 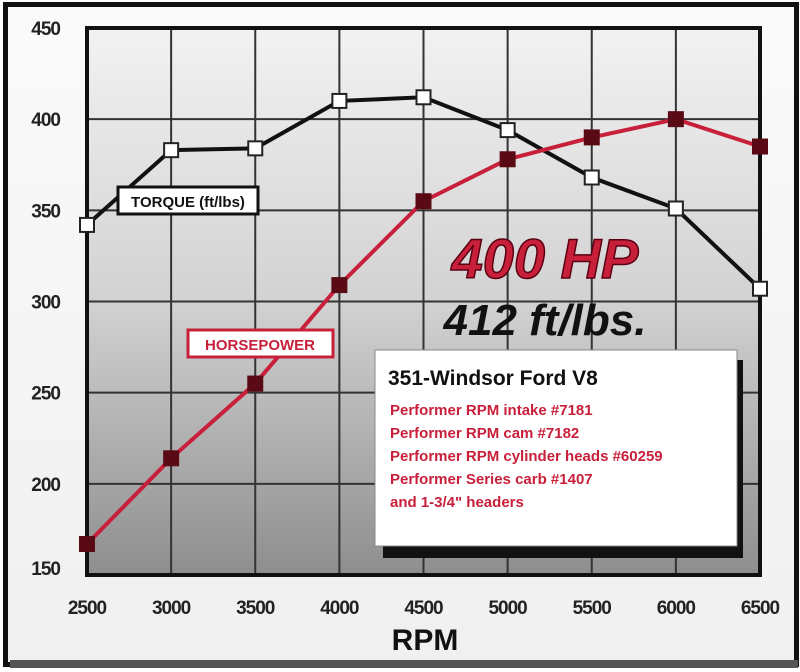 What do you see at coordinates (493, 378) in the screenshot?
I see `info-box-title: 351-Windsor Ford V8` at bounding box center [493, 378].